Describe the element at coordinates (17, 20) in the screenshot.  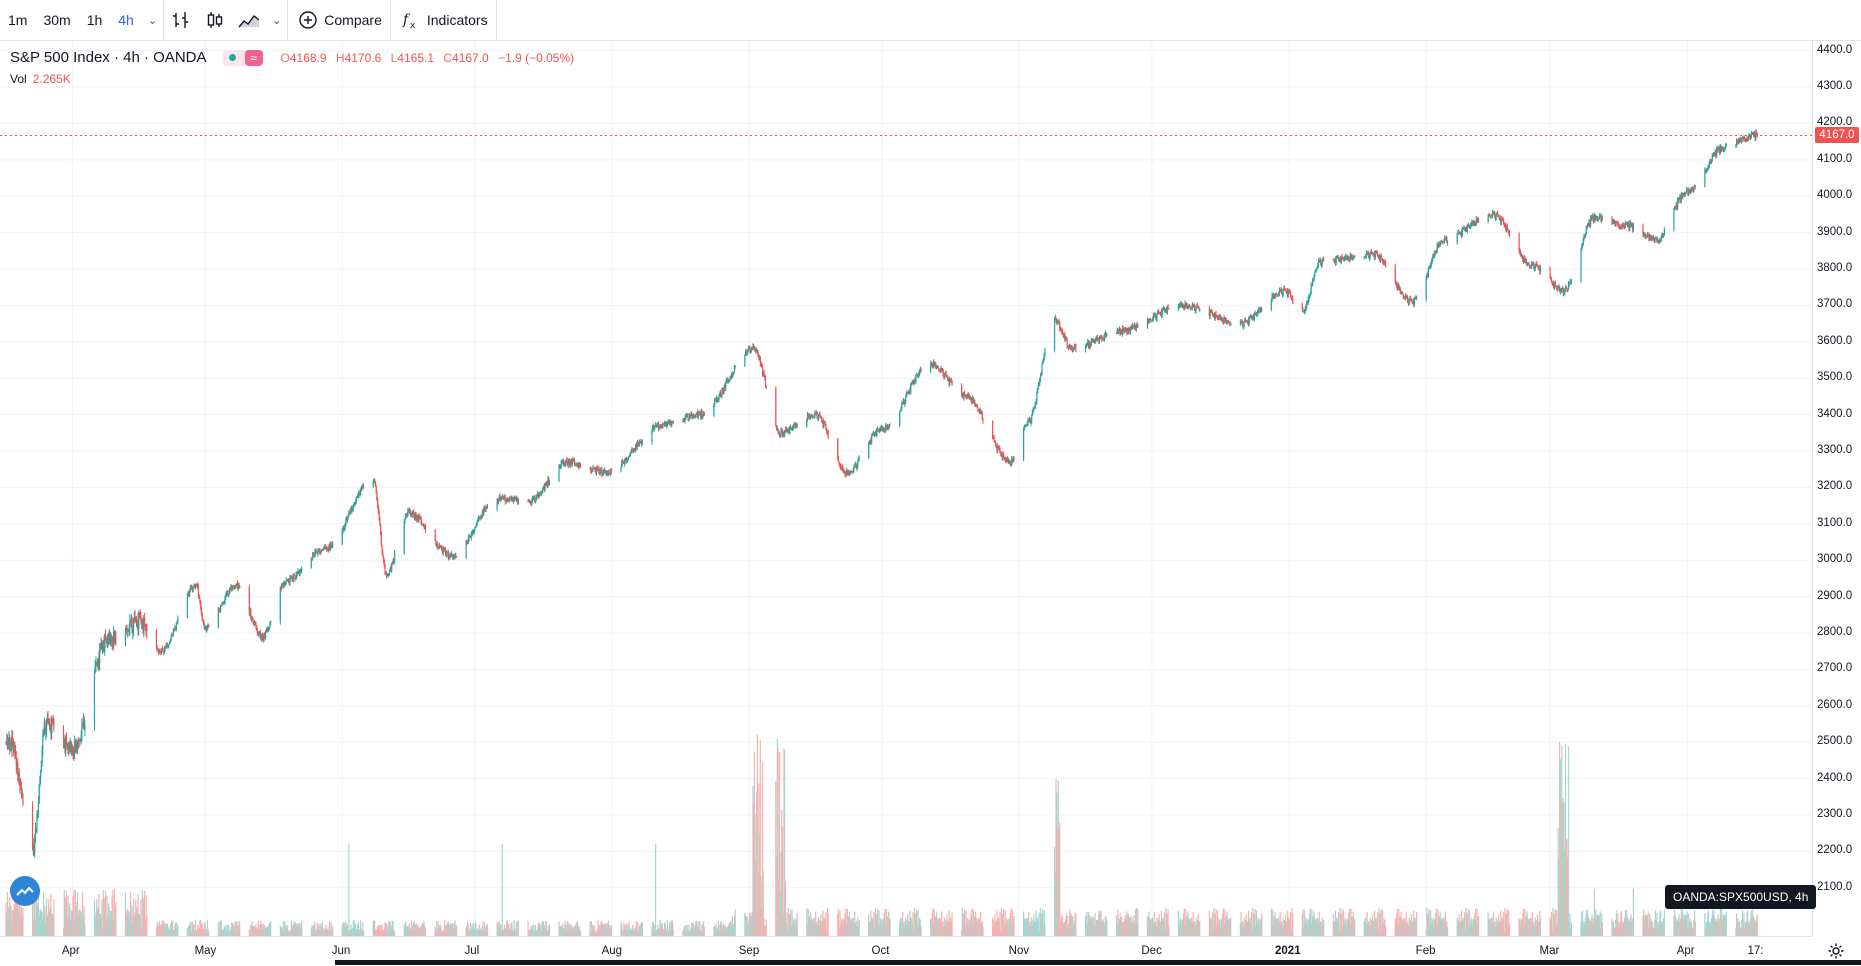
I see `interval-1m-button: 1m` at that location.